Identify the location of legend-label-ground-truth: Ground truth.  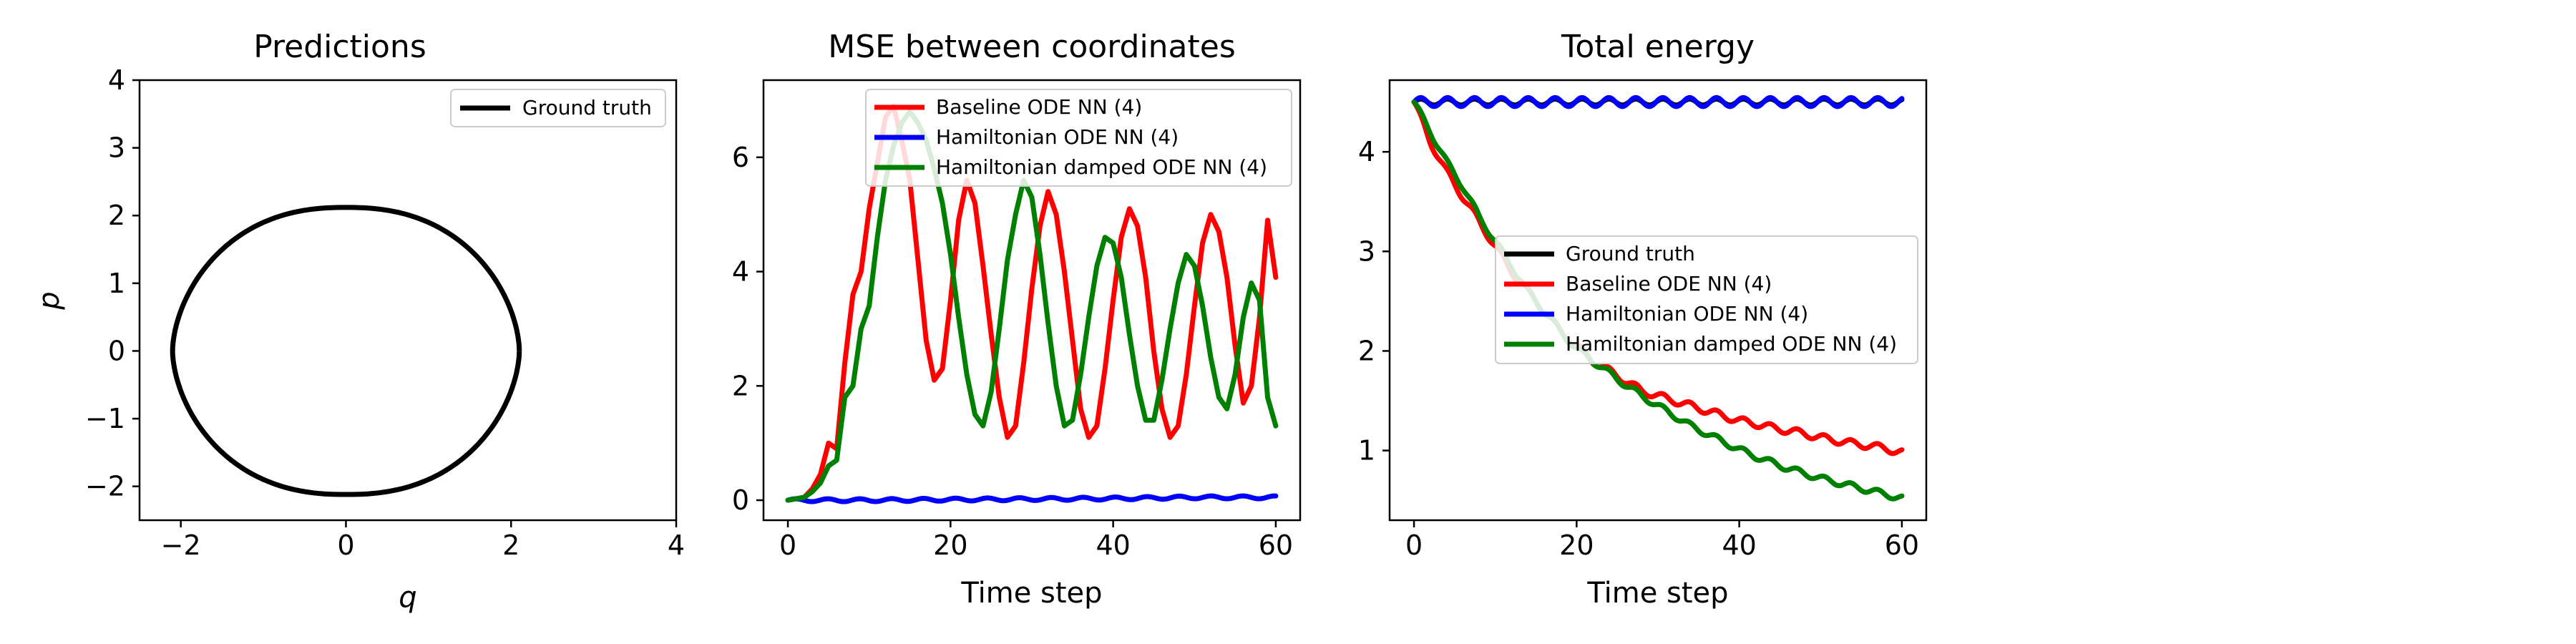
(587, 107).